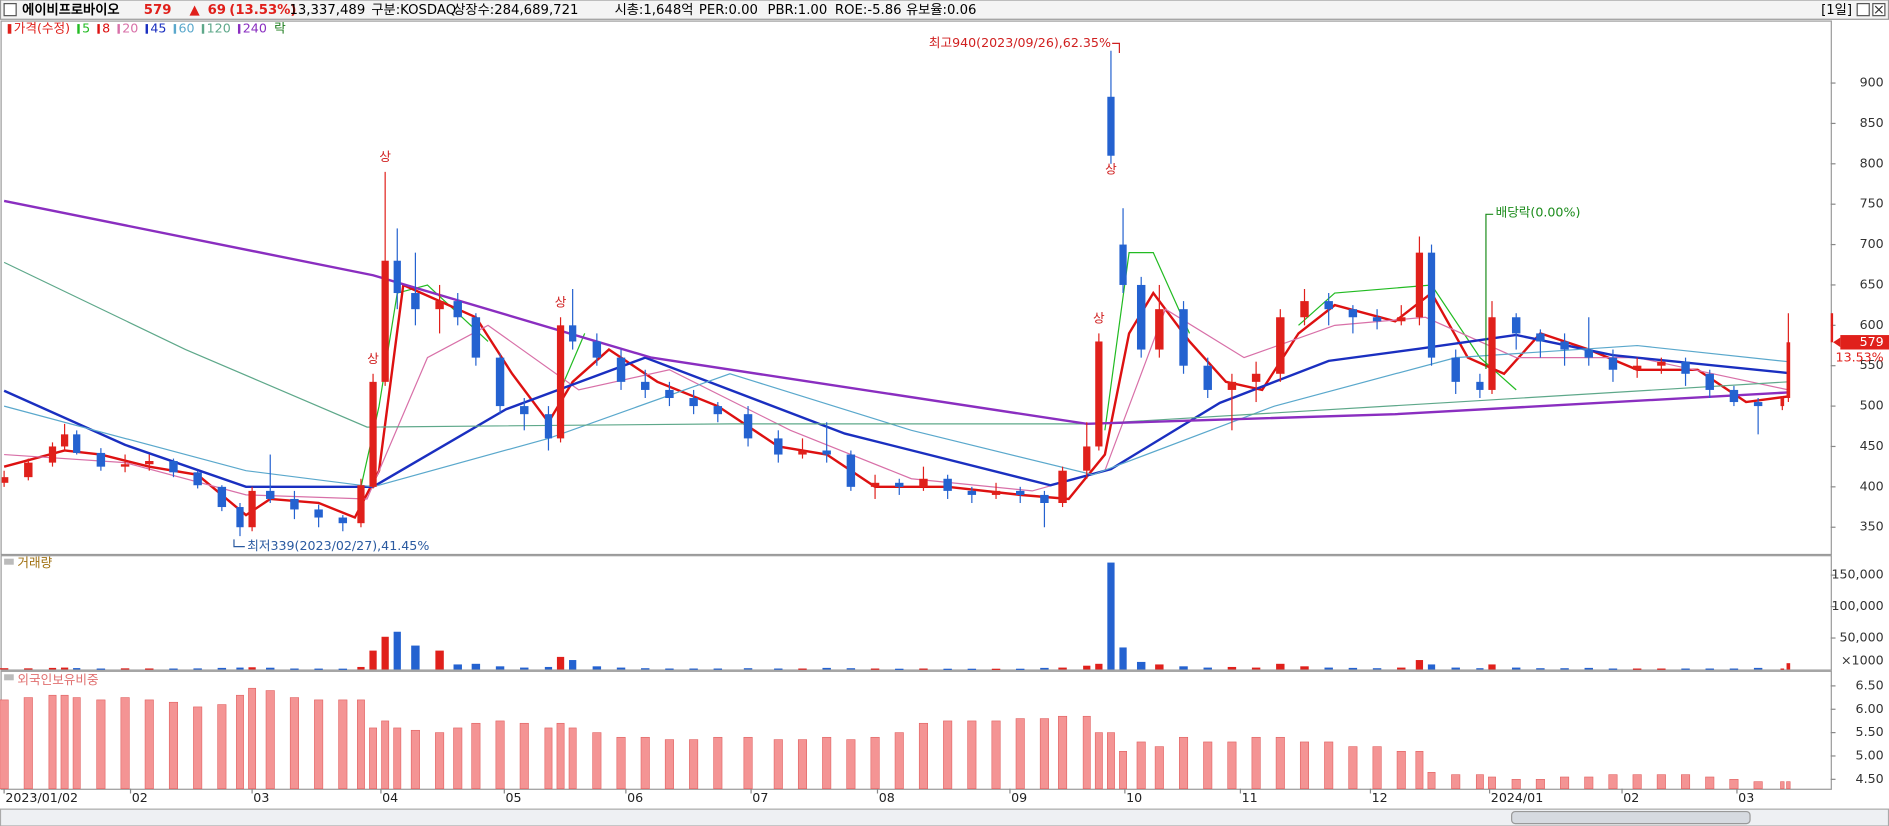  I want to click on x-tick-label: 11, so click(1250, 797).